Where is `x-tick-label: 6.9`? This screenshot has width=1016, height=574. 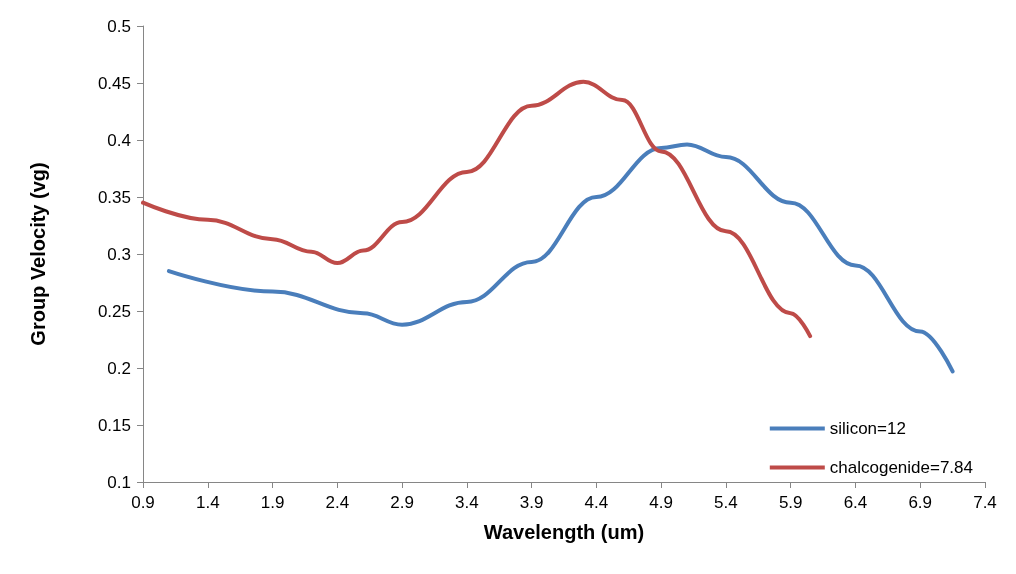
x-tick-label: 6.9 is located at coordinates (920, 502).